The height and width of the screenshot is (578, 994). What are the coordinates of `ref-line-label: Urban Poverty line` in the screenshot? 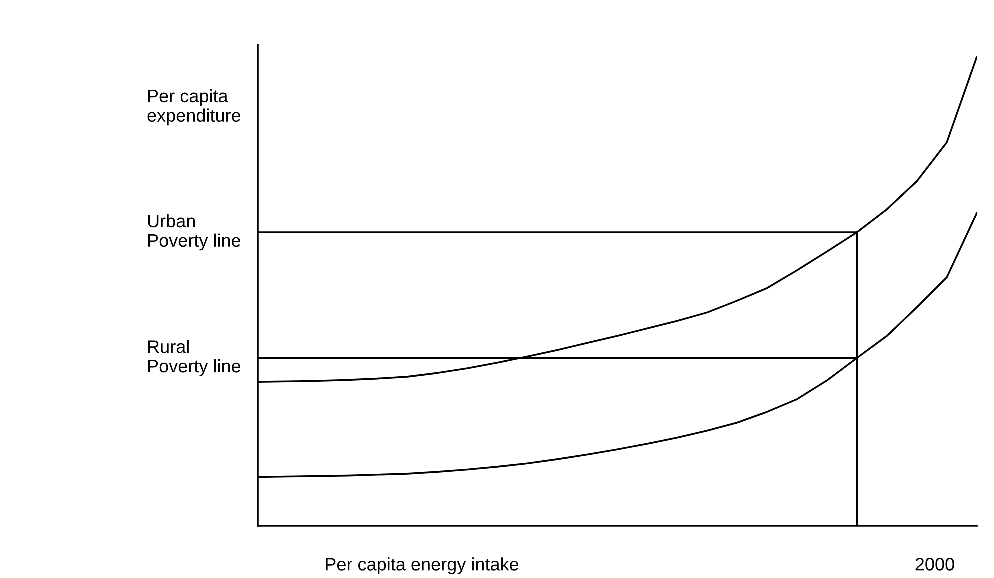 It's located at (194, 232).